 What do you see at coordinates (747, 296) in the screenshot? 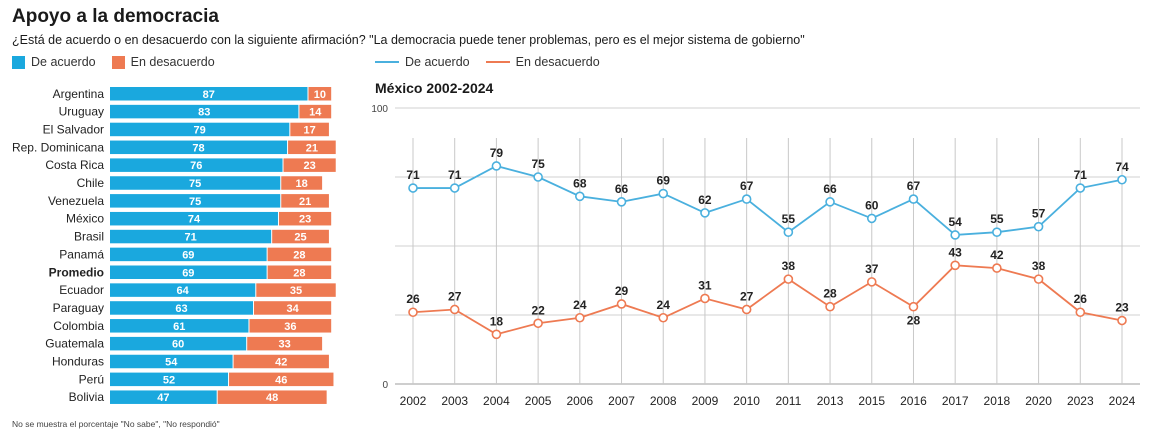
I see `data-label-disagree: 27` at bounding box center [747, 296].